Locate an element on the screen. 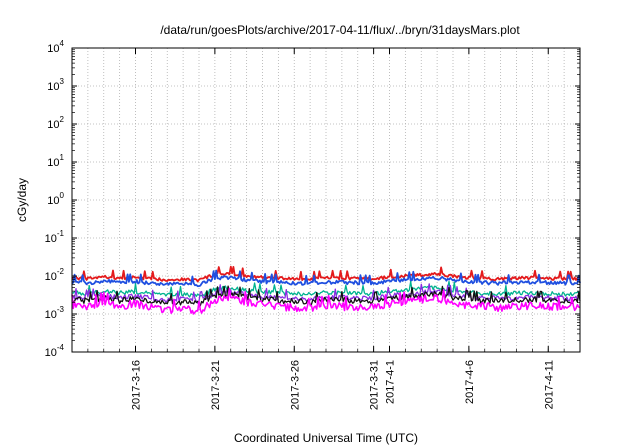 This screenshot has width=640, height=448. x-tick-label: 2017-4-6 is located at coordinates (470, 382).